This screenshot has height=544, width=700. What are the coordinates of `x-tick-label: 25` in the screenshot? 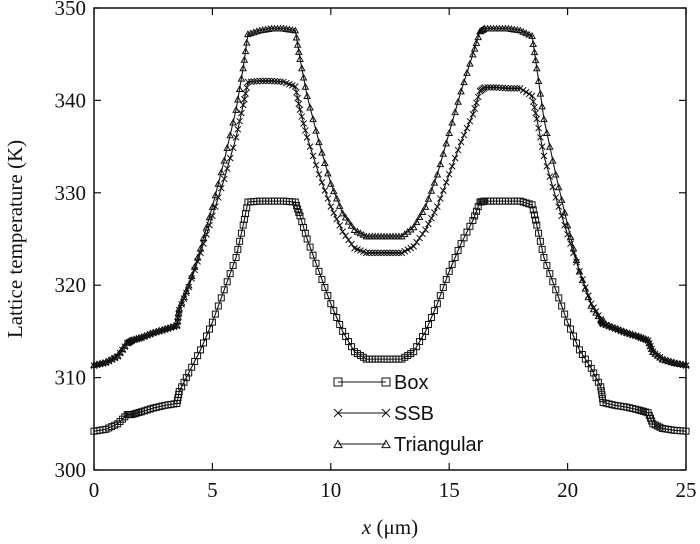 It's located at (686, 490).